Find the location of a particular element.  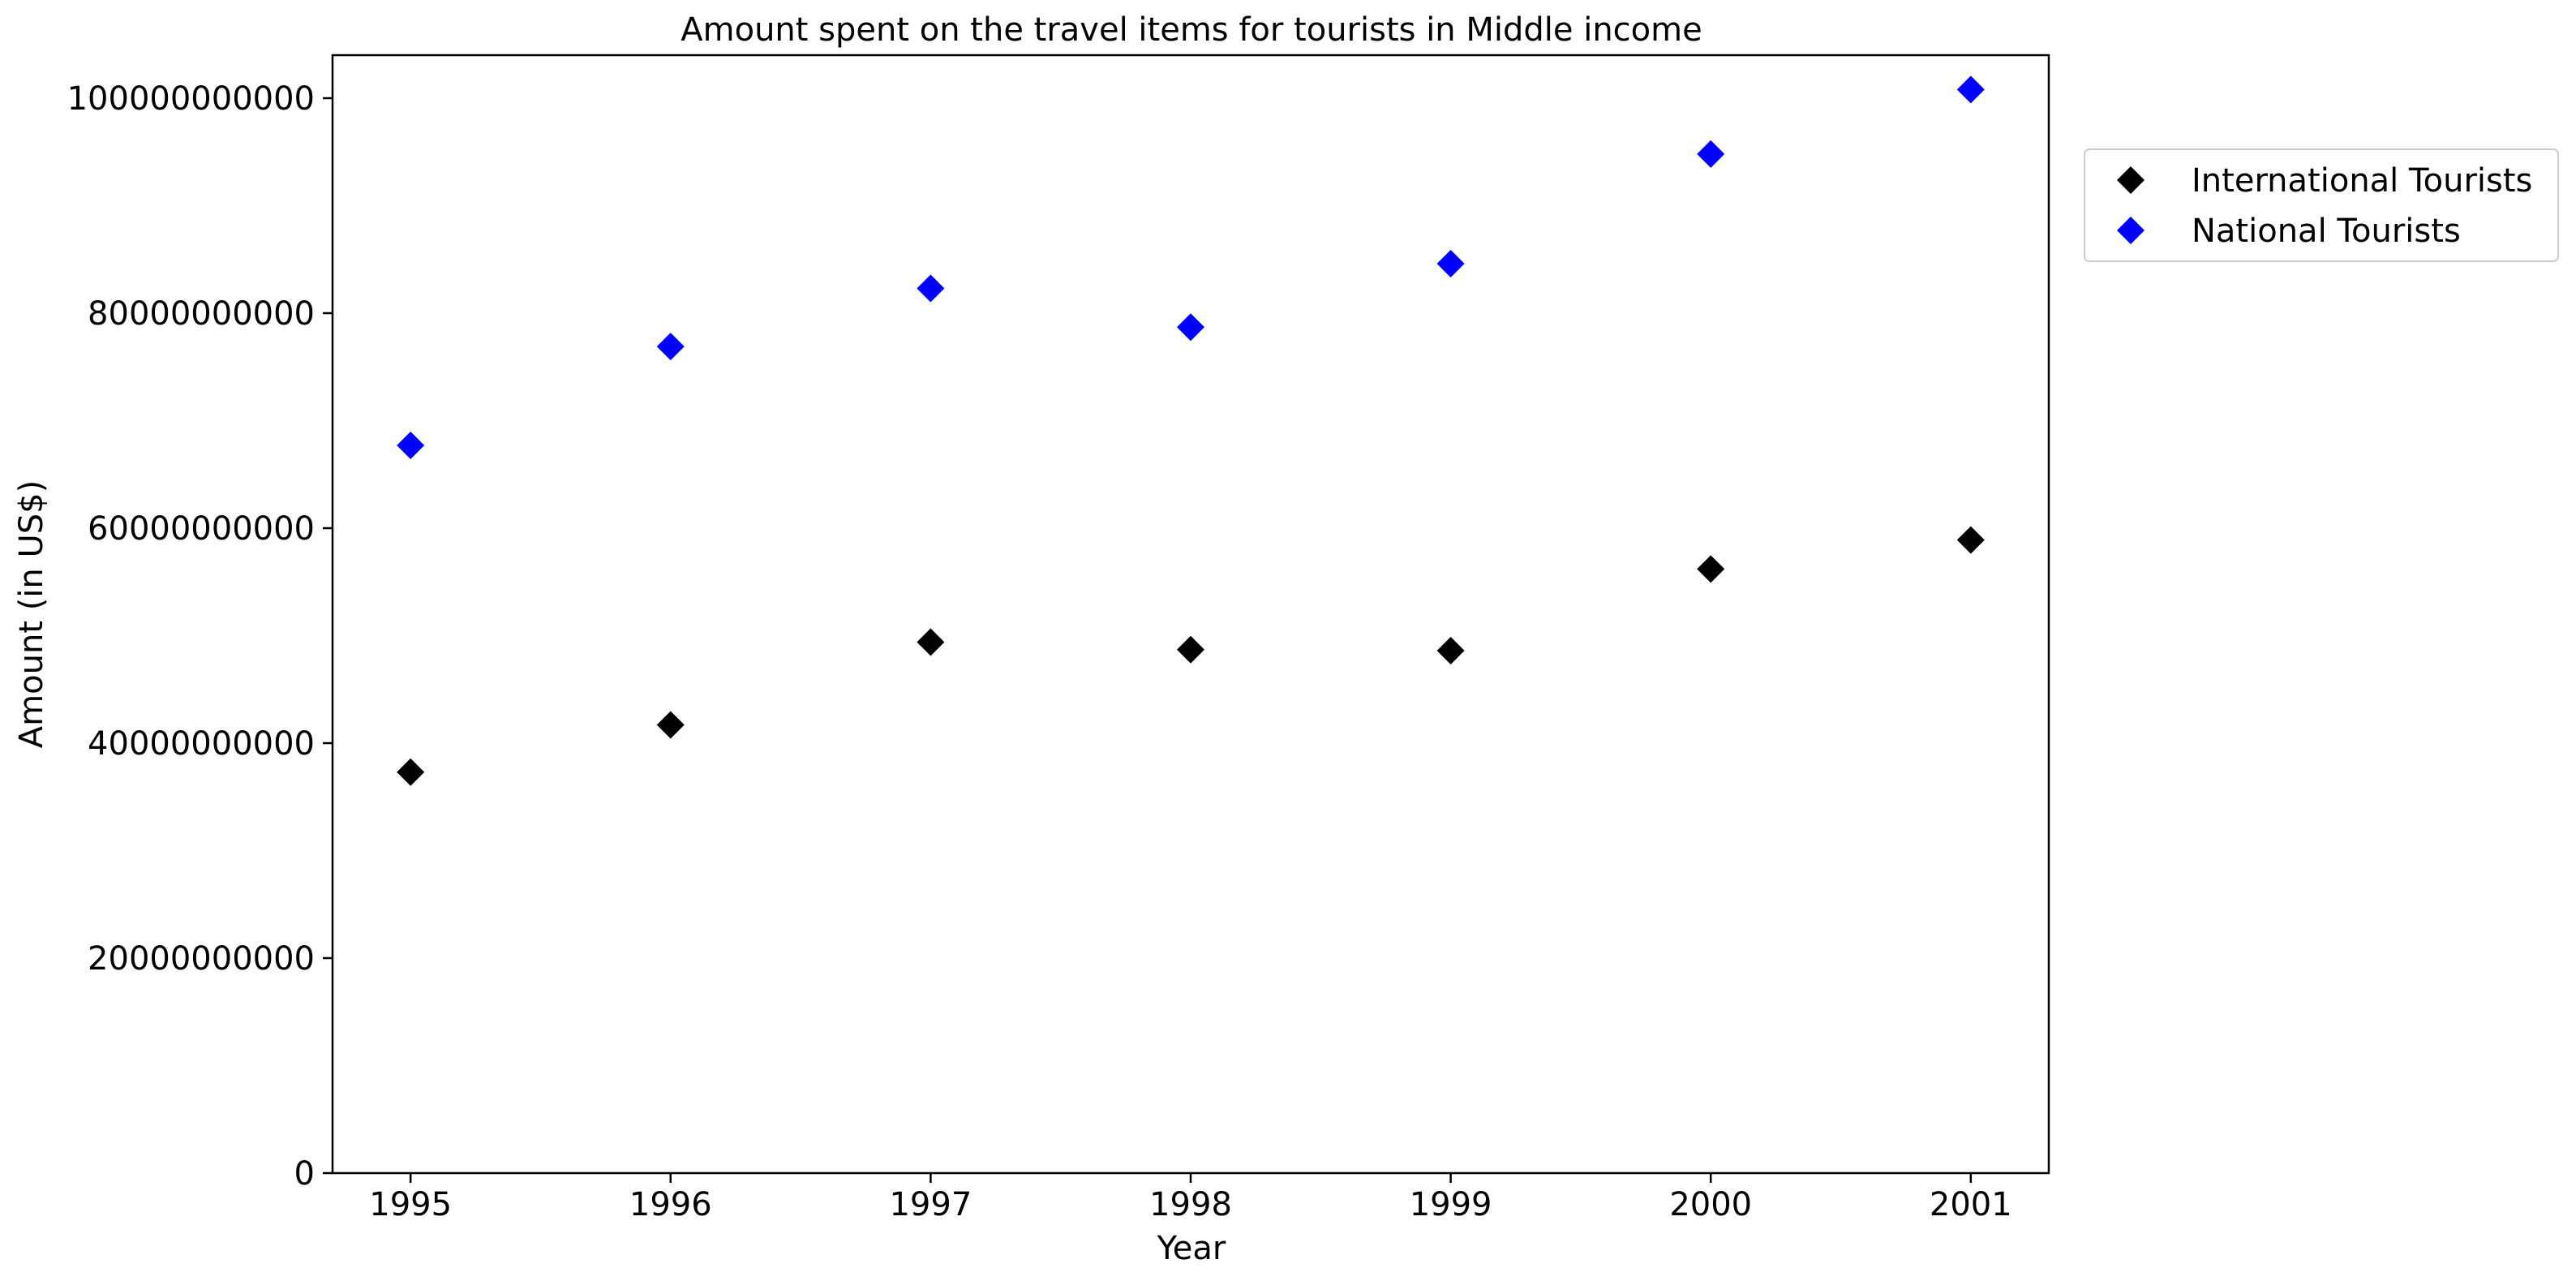

y-tick-label: 60000000000 is located at coordinates (201, 529).